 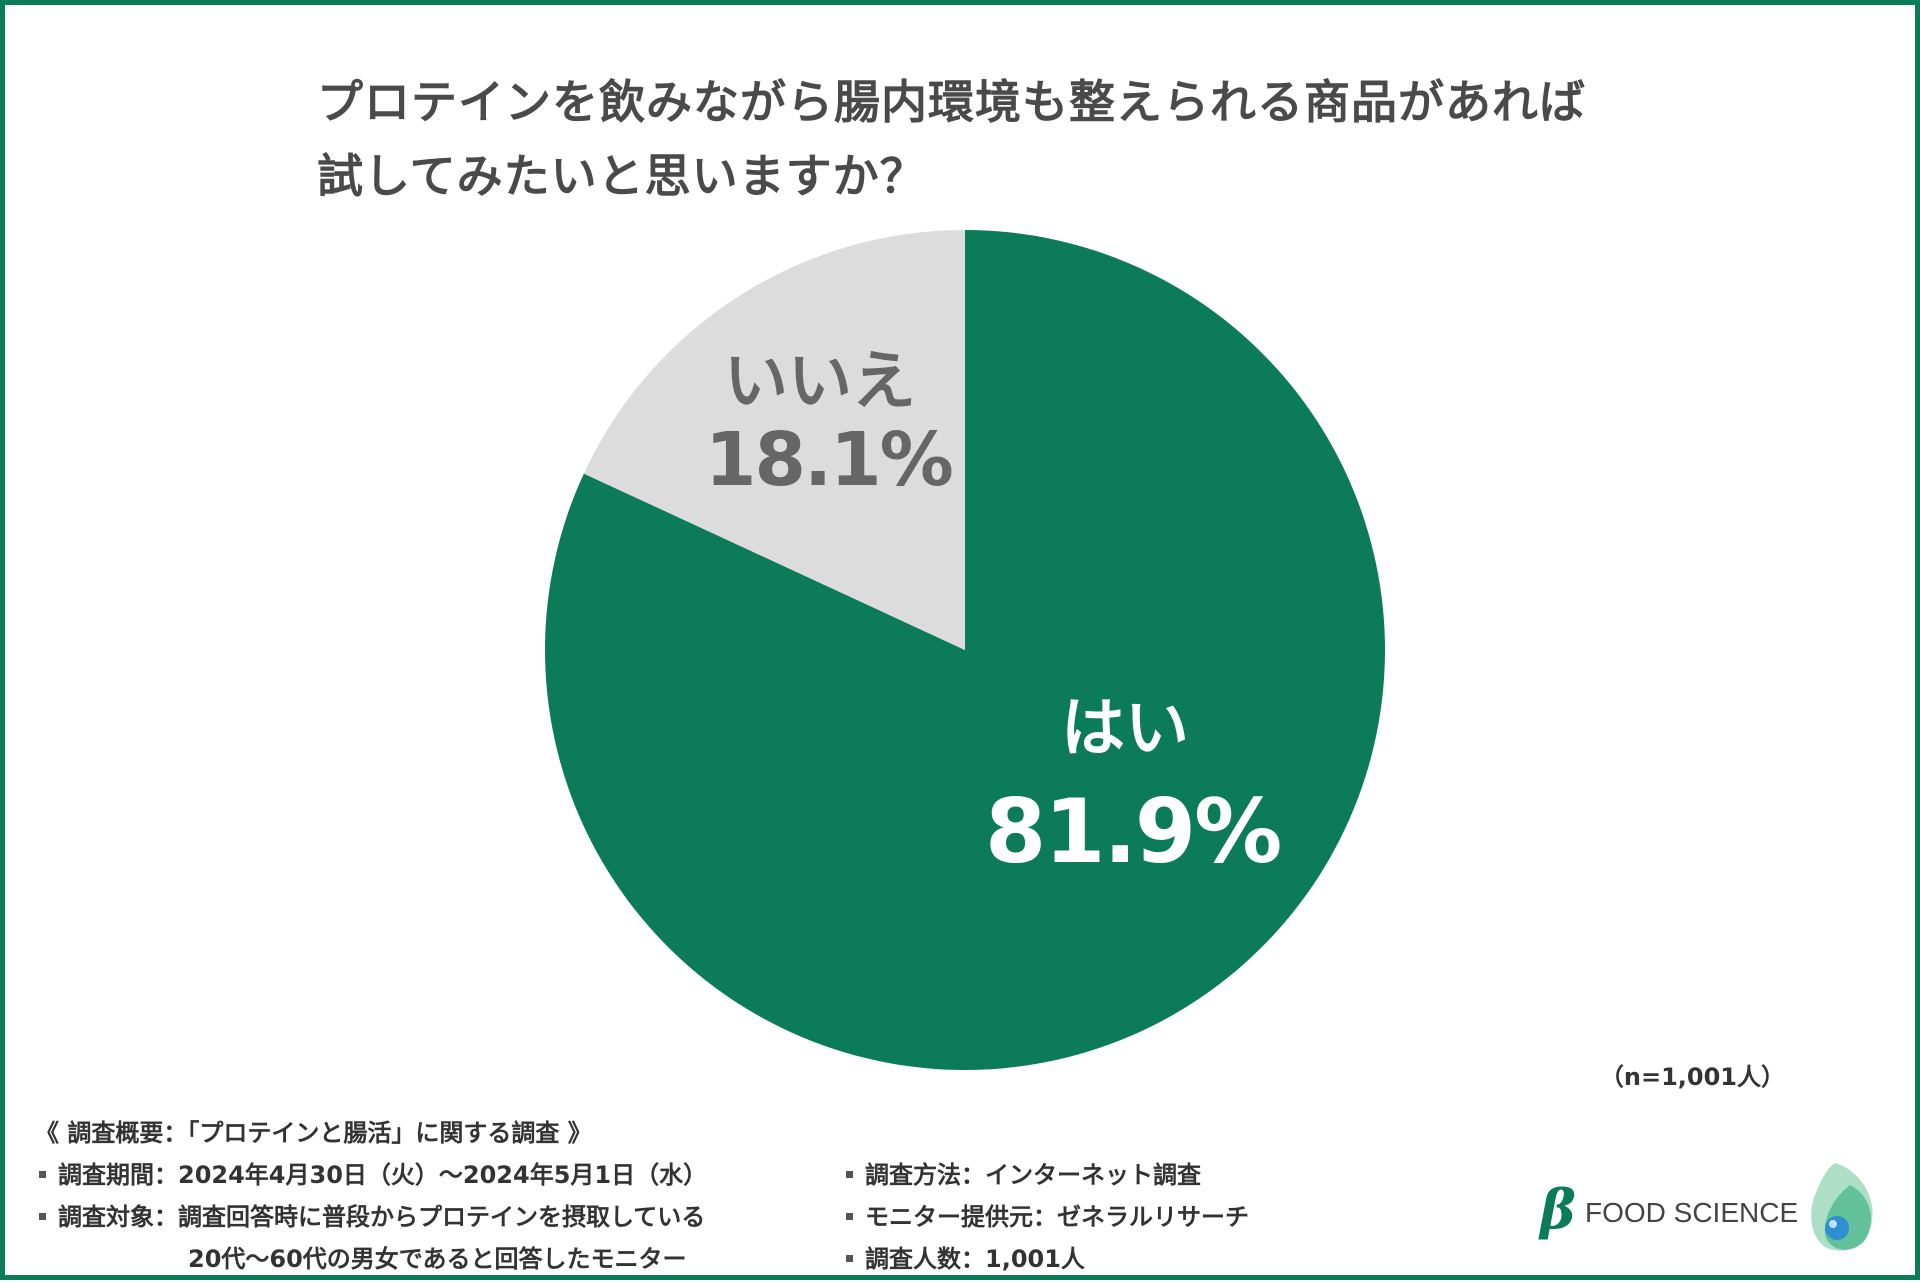 What do you see at coordinates (1122, 1259) in the screenshot?
I see `survey-row: 調査人数： 1,001人` at bounding box center [1122, 1259].